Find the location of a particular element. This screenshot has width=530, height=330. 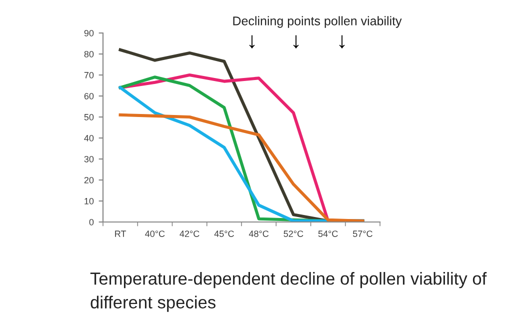

y-tick-label: 10 is located at coordinates (89, 201).